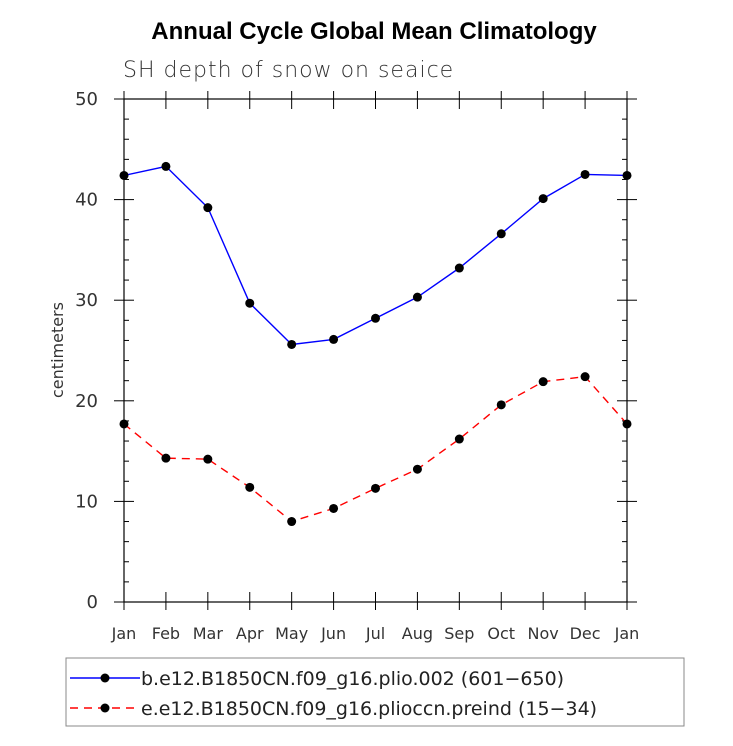 This screenshot has width=733, height=746. What do you see at coordinates (86, 501) in the screenshot?
I see `y-tick-label: 10` at bounding box center [86, 501].